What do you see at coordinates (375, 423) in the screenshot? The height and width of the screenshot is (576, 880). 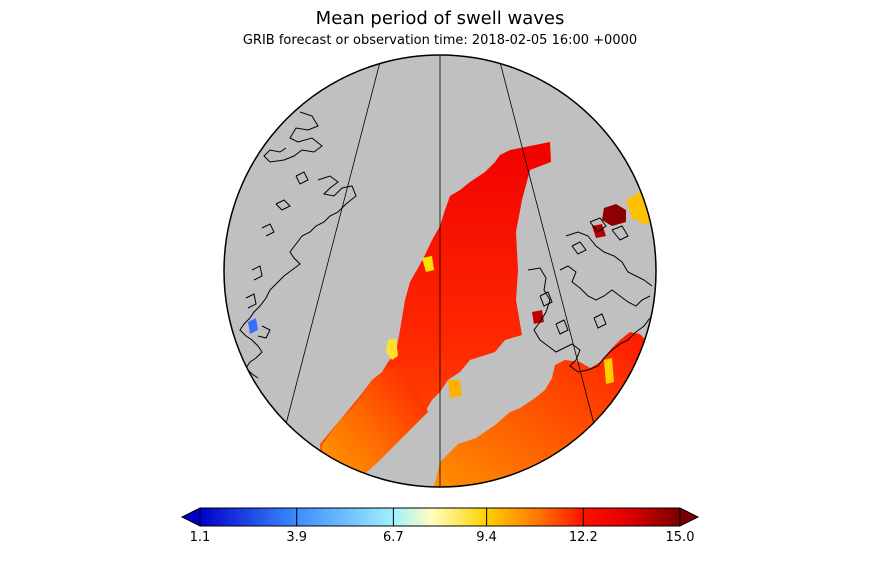 I see `swell-field-south-west` at bounding box center [375, 423].